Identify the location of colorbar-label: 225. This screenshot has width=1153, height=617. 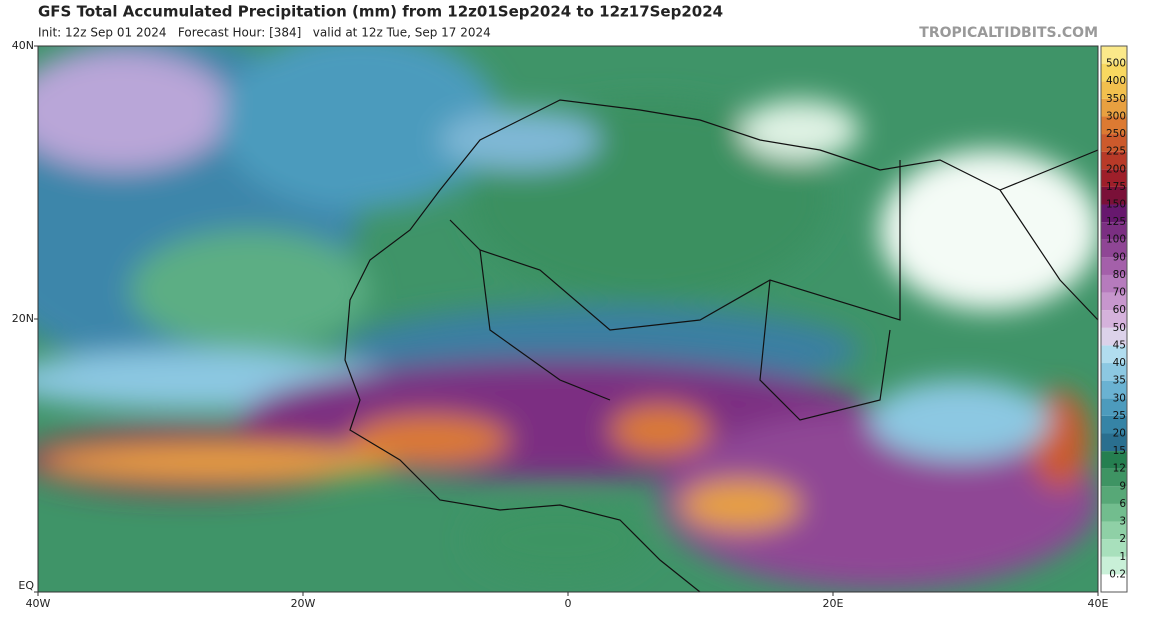
(1116, 152).